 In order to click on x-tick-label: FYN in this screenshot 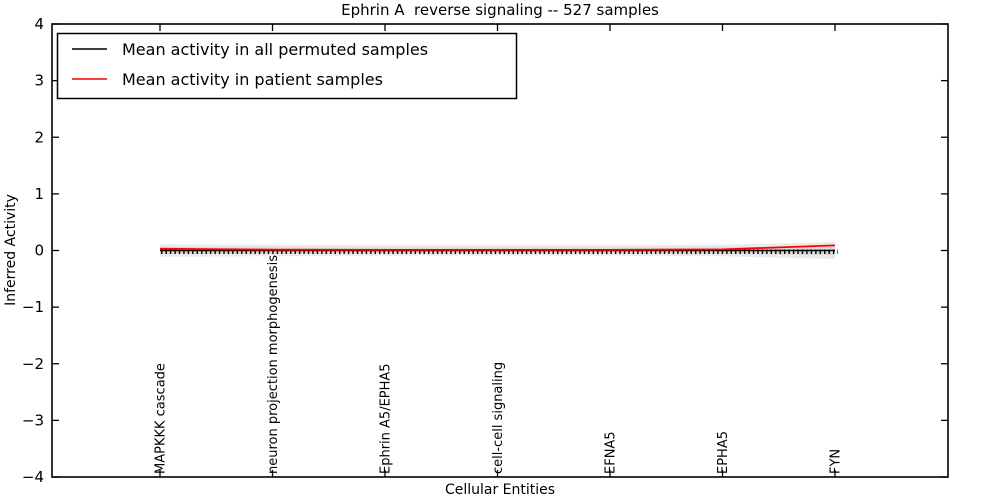, I will do `click(836, 461)`.